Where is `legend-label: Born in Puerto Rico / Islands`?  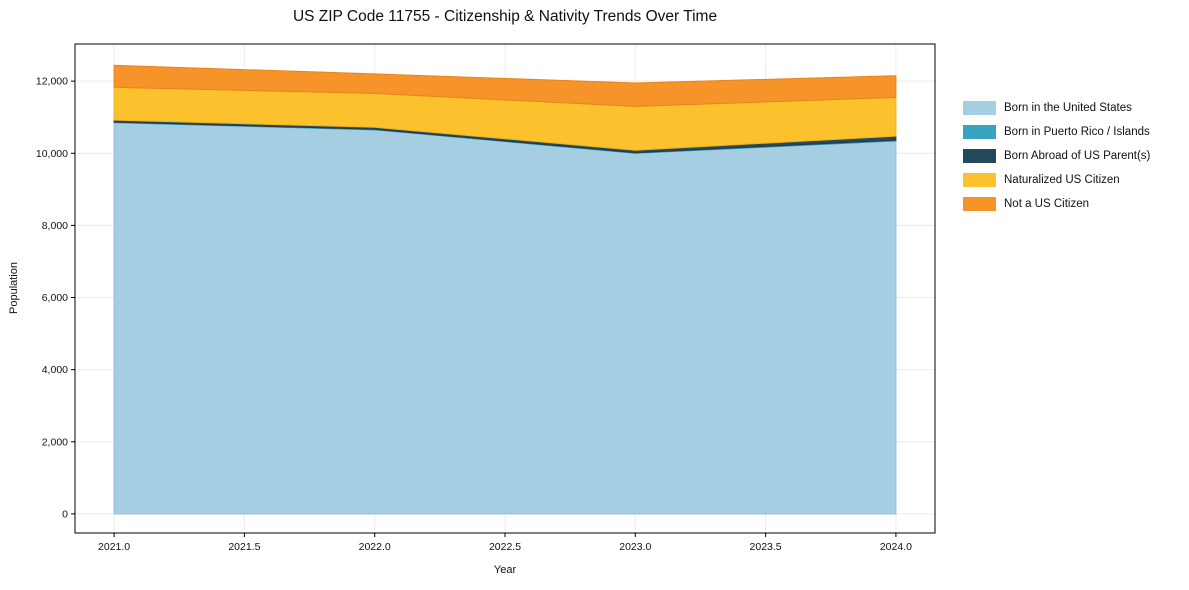
legend-label: Born in Puerto Rico / Islands is located at coordinates (1077, 132).